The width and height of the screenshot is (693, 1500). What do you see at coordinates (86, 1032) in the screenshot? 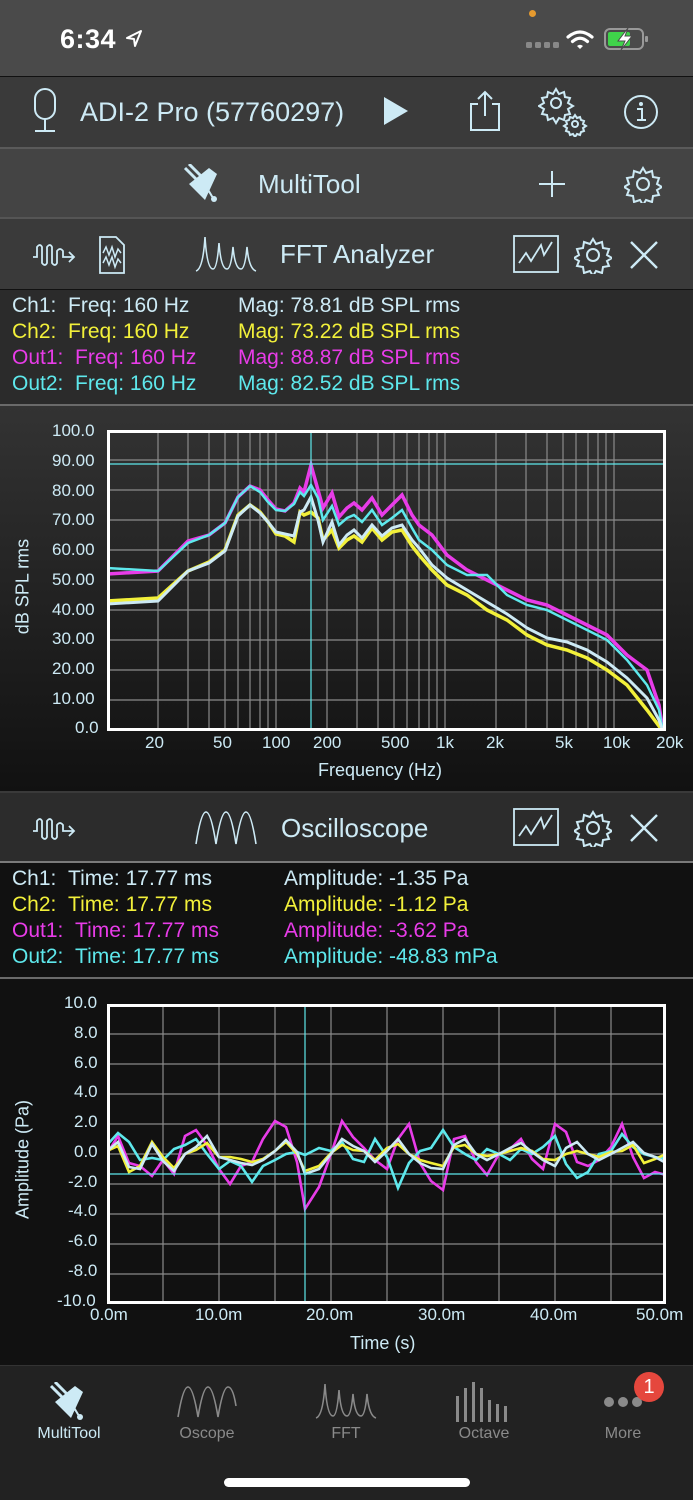
I see `y-tick: 8.0` at bounding box center [86, 1032].